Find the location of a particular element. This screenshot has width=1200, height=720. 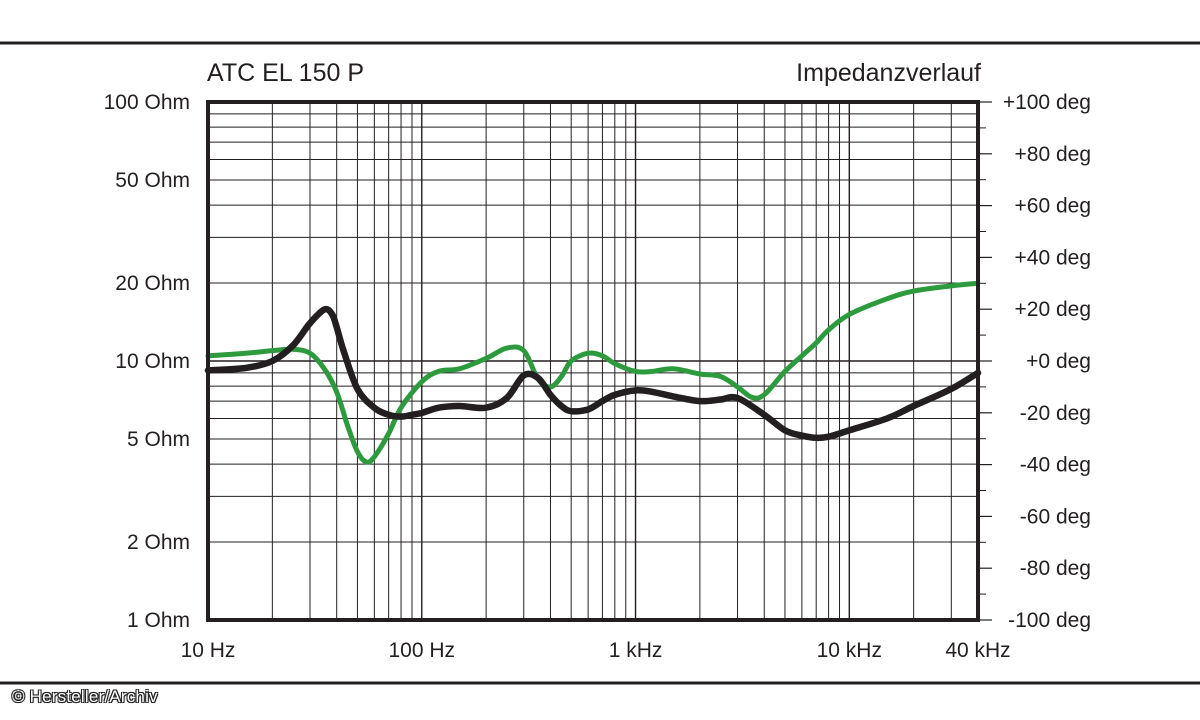

left-axis-ticks: 100 Ohm 50 Ohm 20 Ohm 10 Ohm 5 Ohm 2 Ohm 1 Ohm is located at coordinates (147, 361).